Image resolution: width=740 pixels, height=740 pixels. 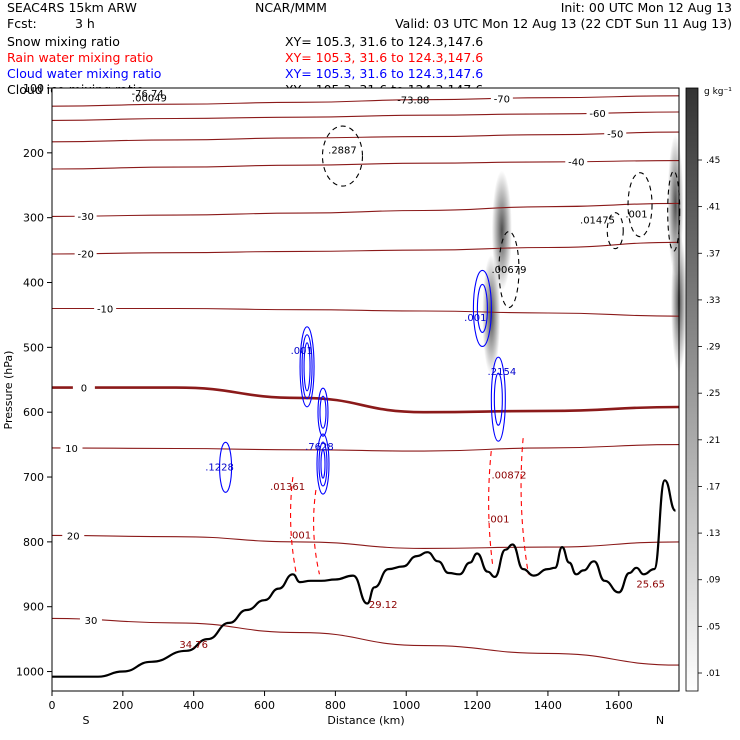 I want to click on field-xy-snow: XY= 105.3, 31.6 to 124.3,147.6, so click(x=384, y=41).